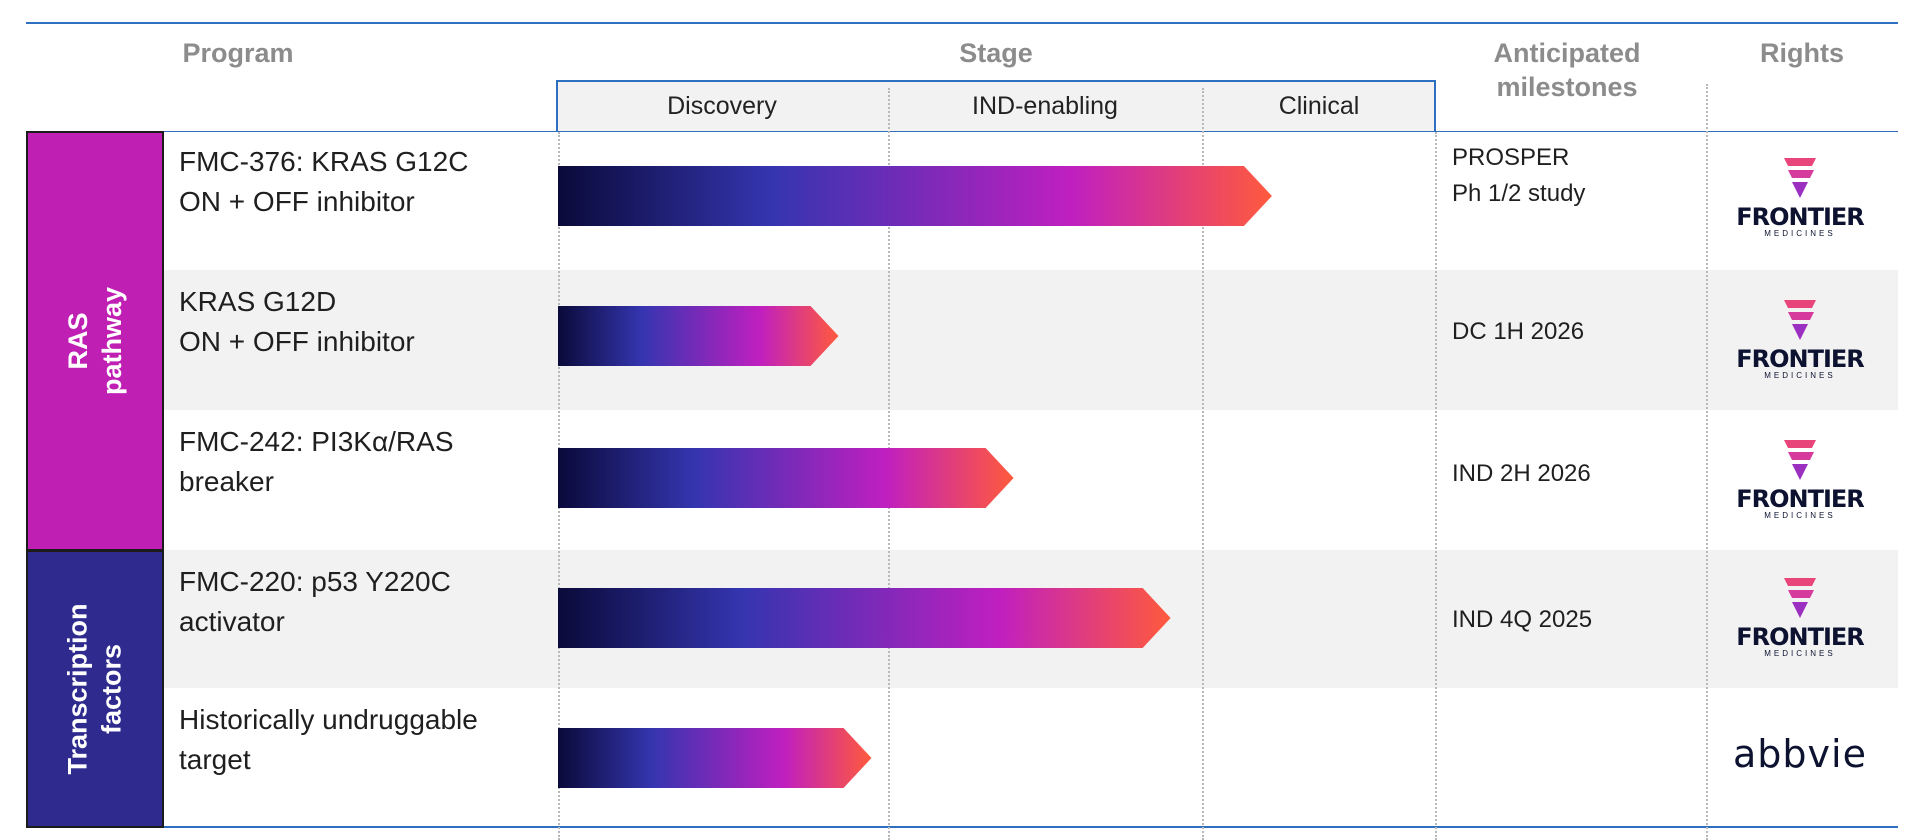 The width and height of the screenshot is (1920, 840). I want to click on grid-line-rights, so click(1707, 462).